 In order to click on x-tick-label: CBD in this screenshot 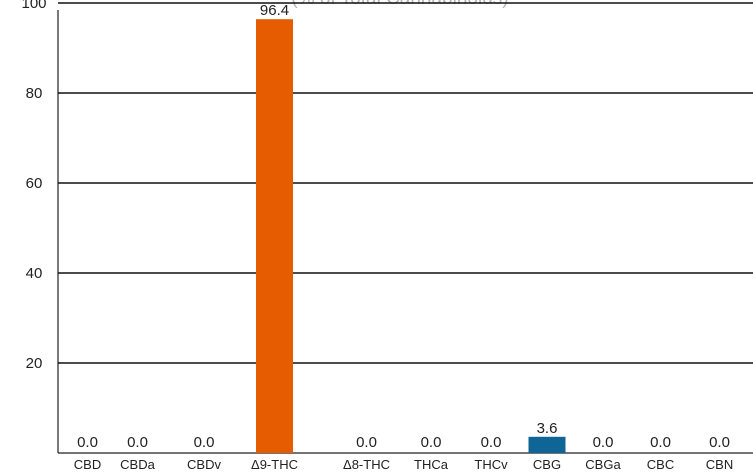, I will do `click(87, 464)`.